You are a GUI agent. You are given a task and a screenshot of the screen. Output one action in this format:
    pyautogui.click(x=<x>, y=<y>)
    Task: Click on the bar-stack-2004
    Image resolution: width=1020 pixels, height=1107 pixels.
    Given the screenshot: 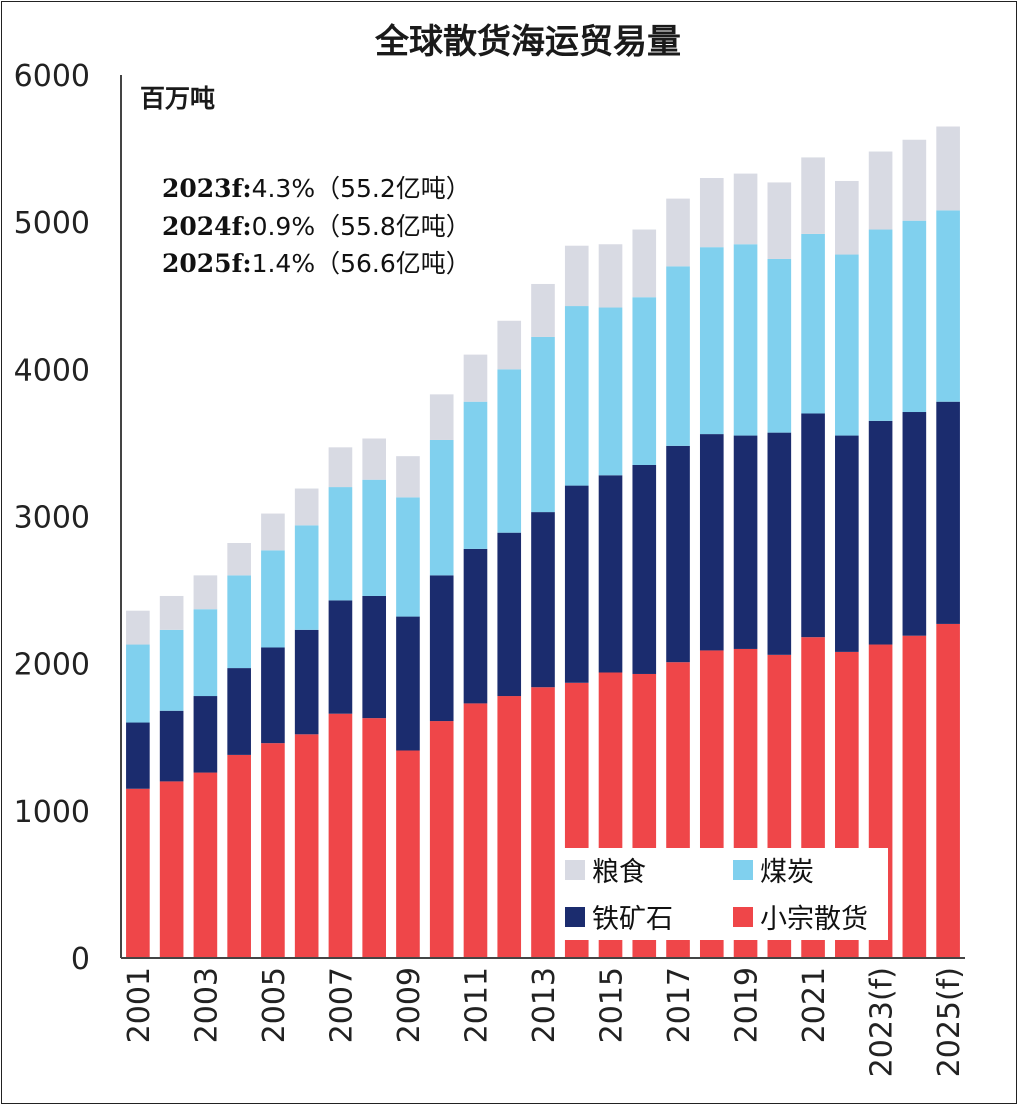 What is the action you would take?
    pyautogui.click(x=239, y=750)
    